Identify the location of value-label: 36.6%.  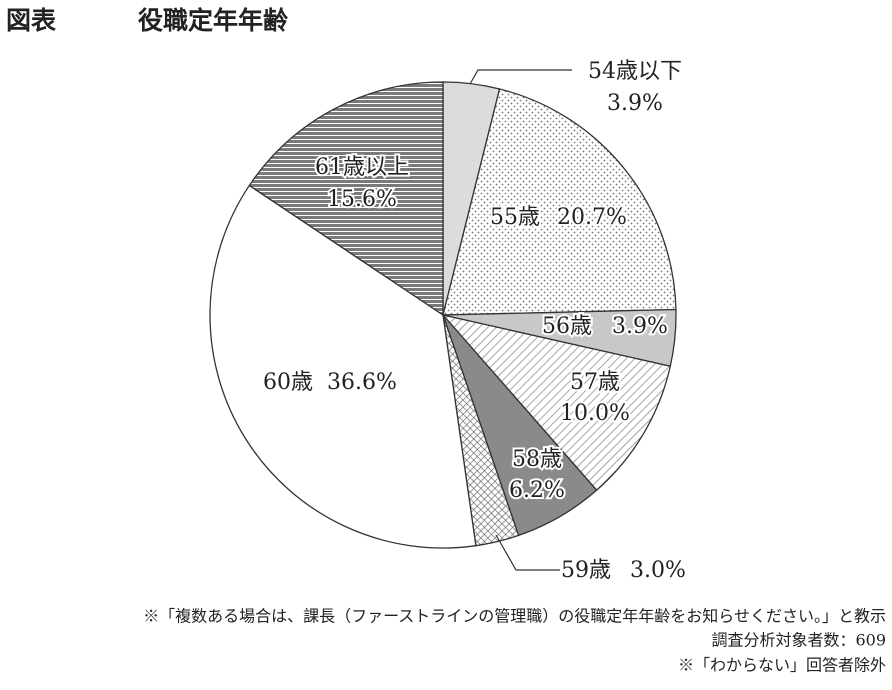
(362, 382).